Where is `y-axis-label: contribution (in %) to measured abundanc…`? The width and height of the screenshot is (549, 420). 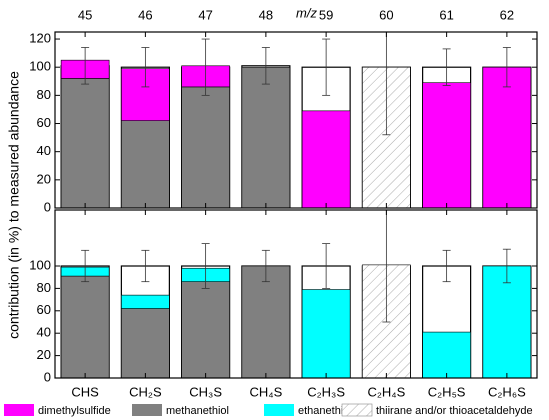
y-axis-label: contribution (in %) to measured abundanc… is located at coordinates (14, 205).